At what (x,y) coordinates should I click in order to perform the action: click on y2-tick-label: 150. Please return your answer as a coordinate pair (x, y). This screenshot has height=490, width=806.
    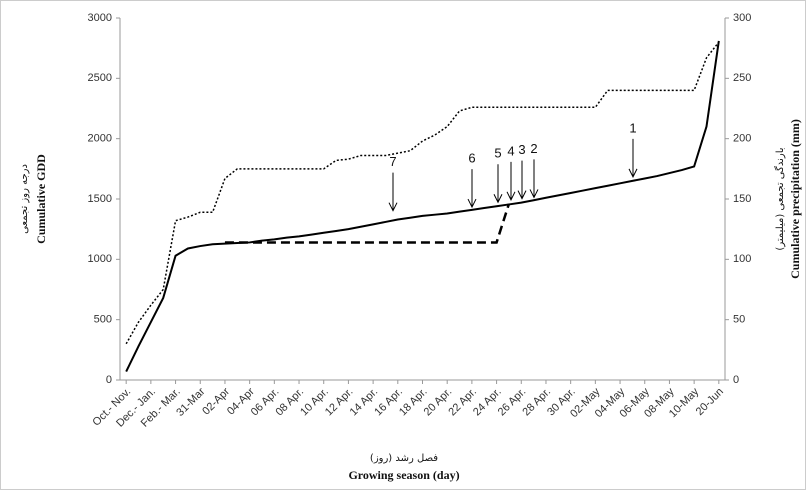
    Looking at the image, I should click on (742, 199).